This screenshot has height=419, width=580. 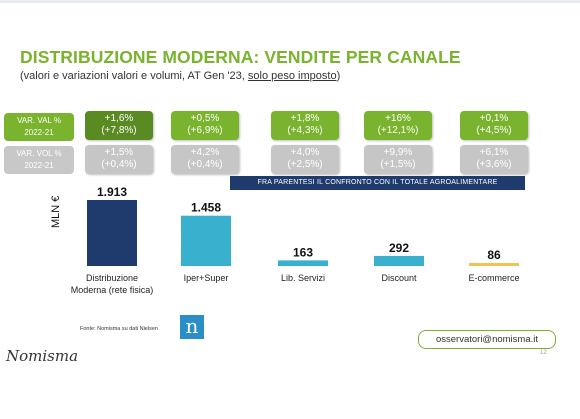 I want to click on vol-box-lib-servizi: +4,0% (+2,5%), so click(x=305, y=159).